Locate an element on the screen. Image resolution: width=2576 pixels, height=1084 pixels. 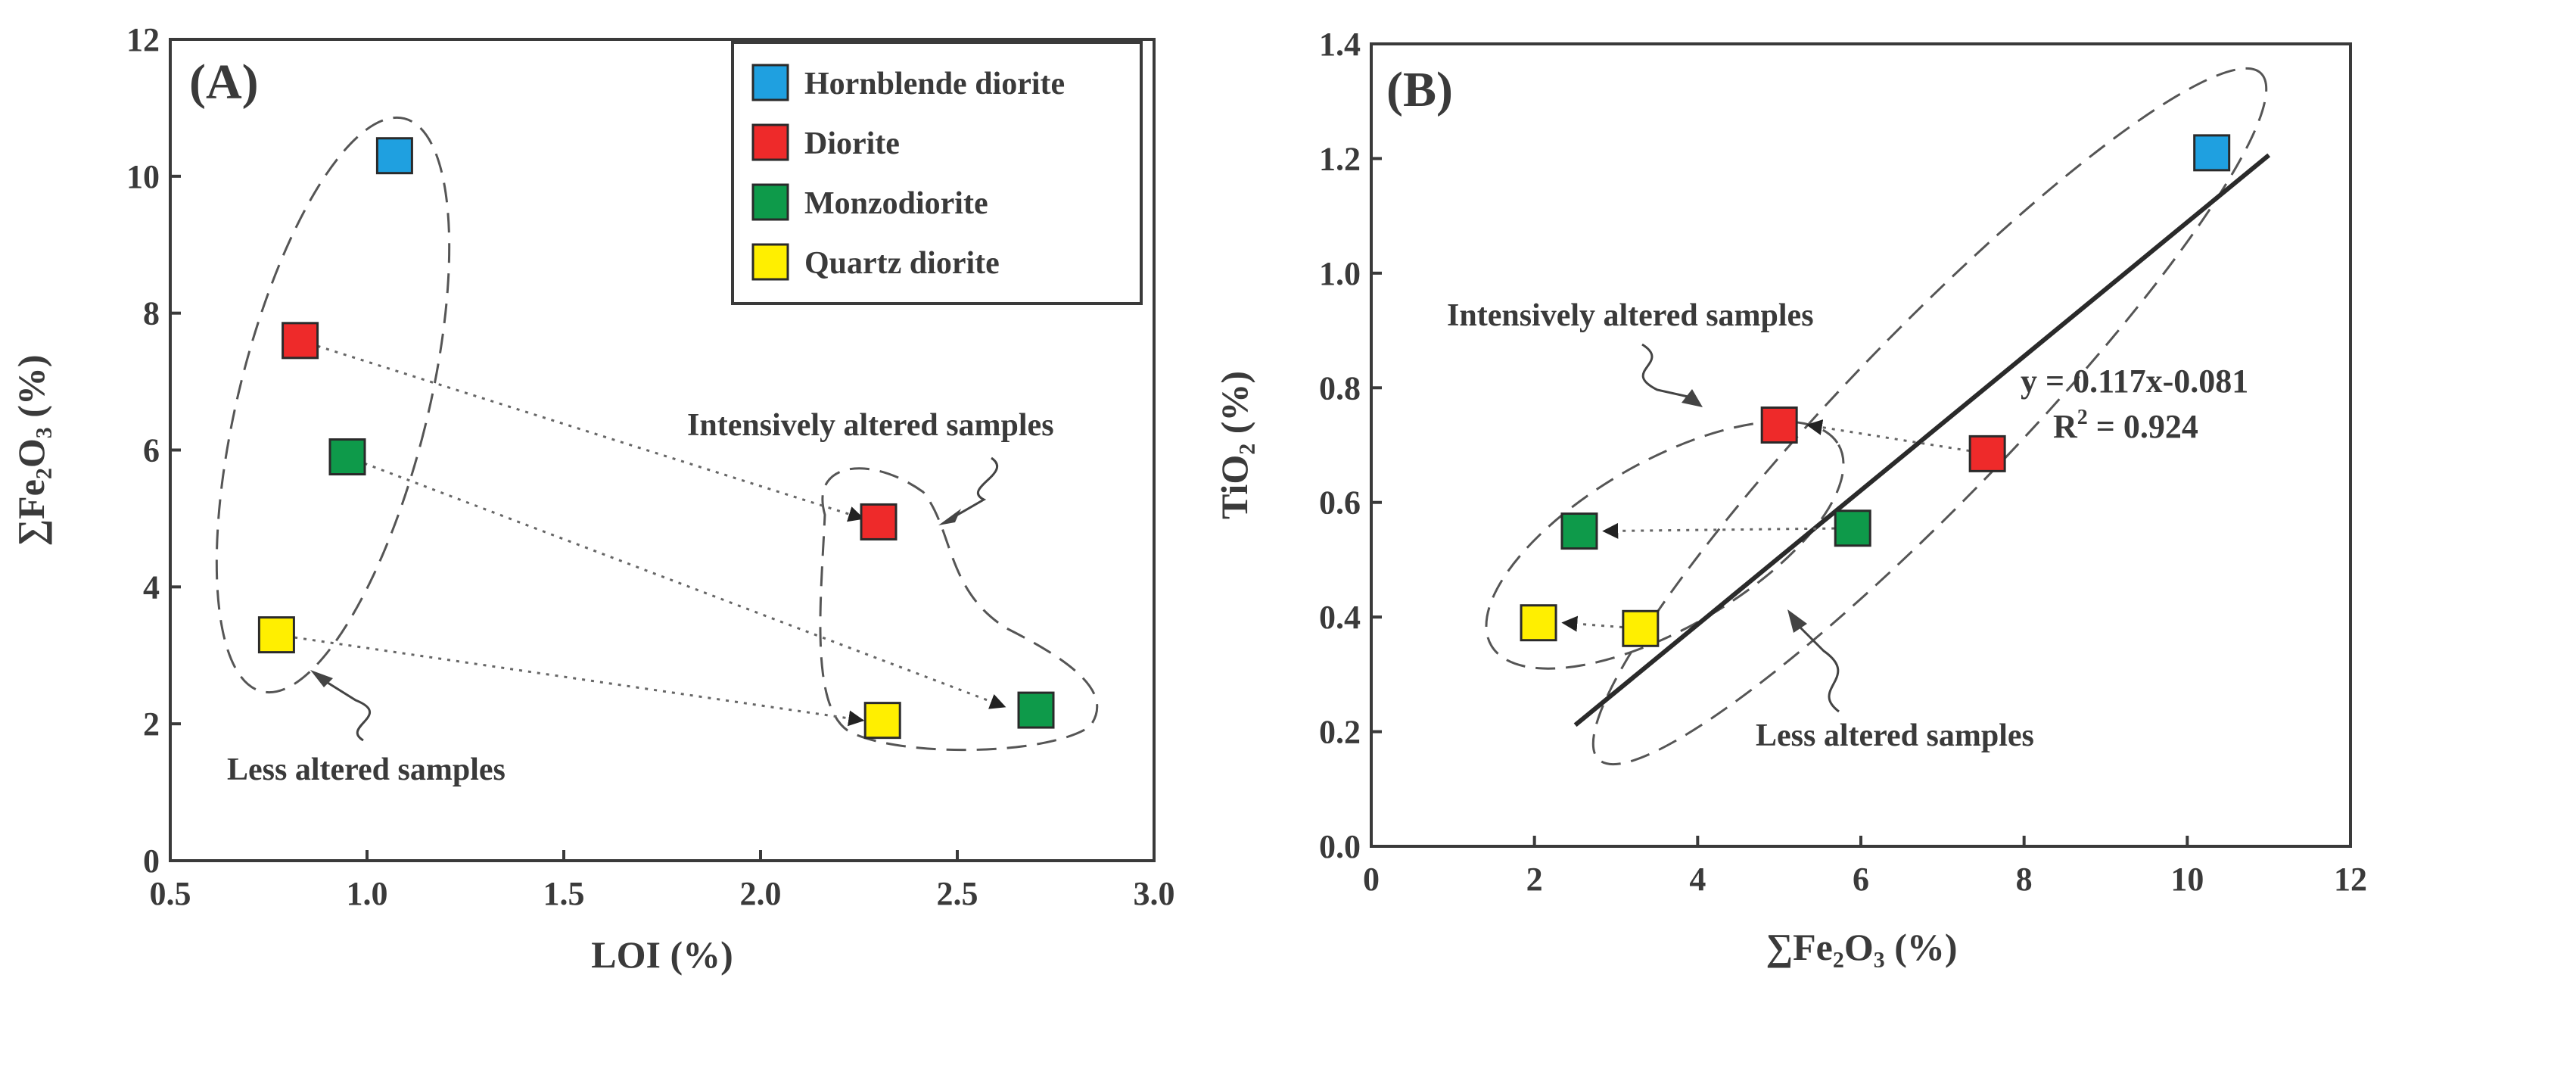
panel-b-x-tick-label: 8 is located at coordinates (2024, 879).